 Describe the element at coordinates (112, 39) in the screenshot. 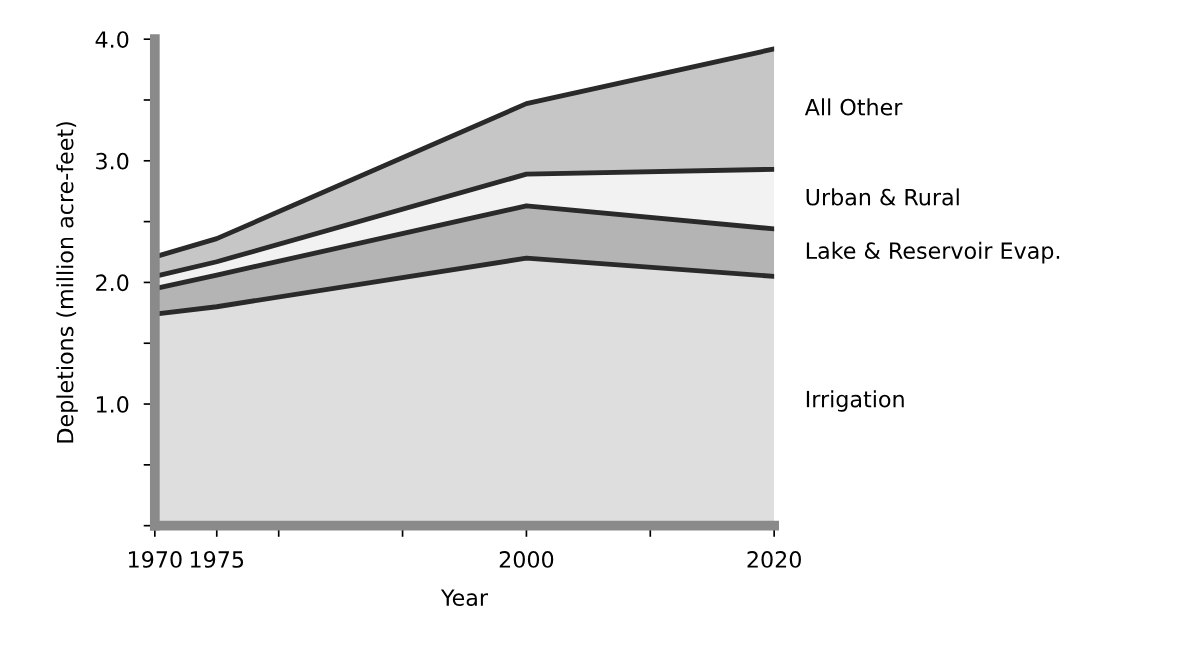

I see `y-tick-label: 4.0` at that location.